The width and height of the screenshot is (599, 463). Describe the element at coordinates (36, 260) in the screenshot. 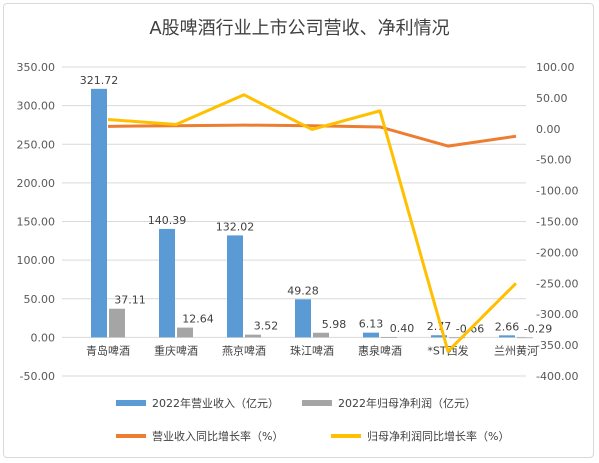

I see `y-left-tick-label: 100.00` at that location.